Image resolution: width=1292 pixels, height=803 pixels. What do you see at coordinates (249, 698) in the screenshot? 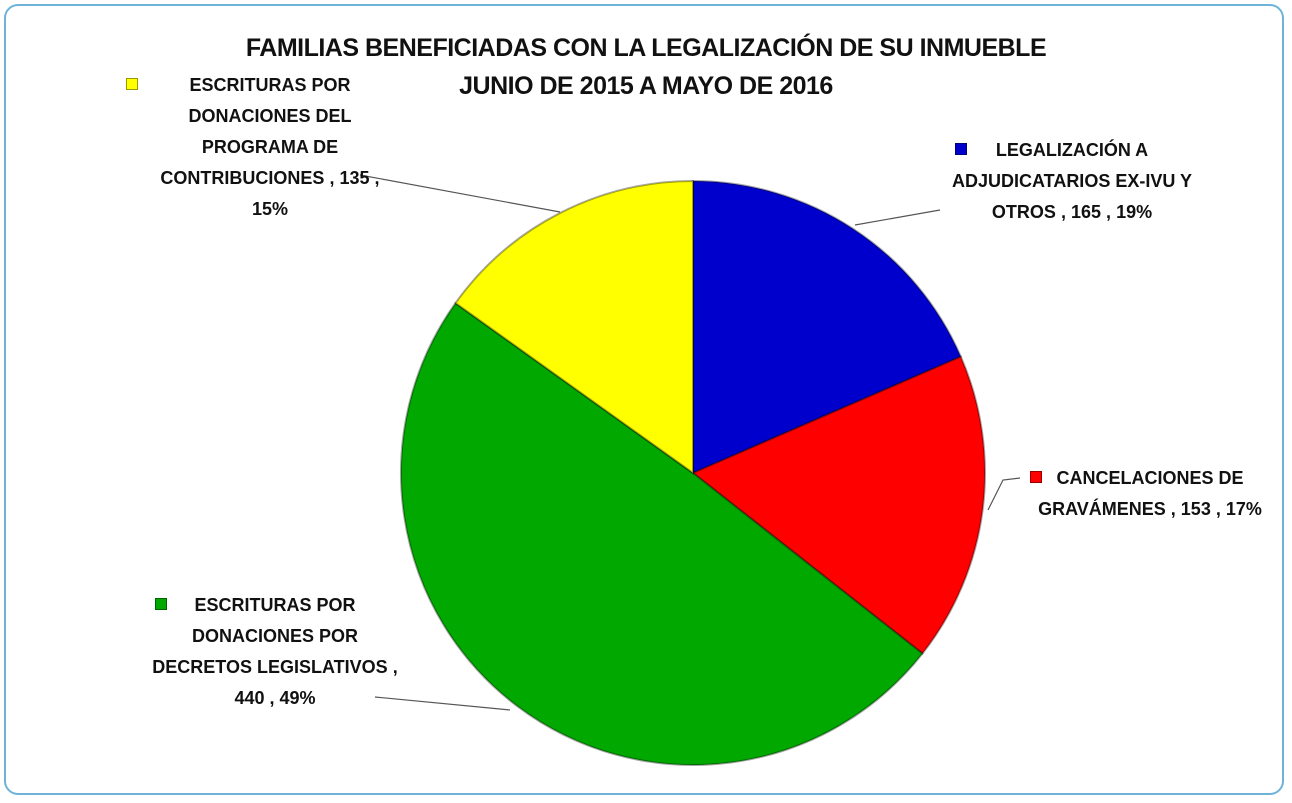
I see `value-label: 440` at bounding box center [249, 698].